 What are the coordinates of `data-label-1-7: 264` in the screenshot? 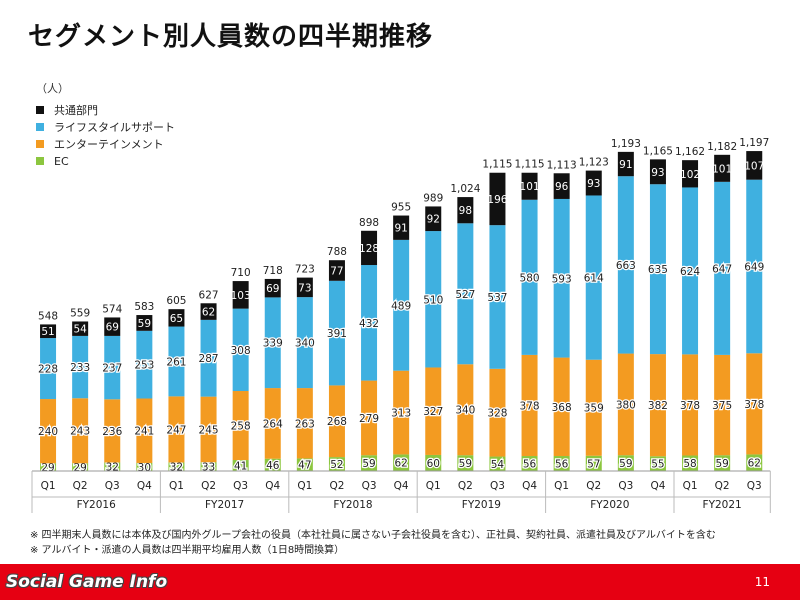 It's located at (273, 424).